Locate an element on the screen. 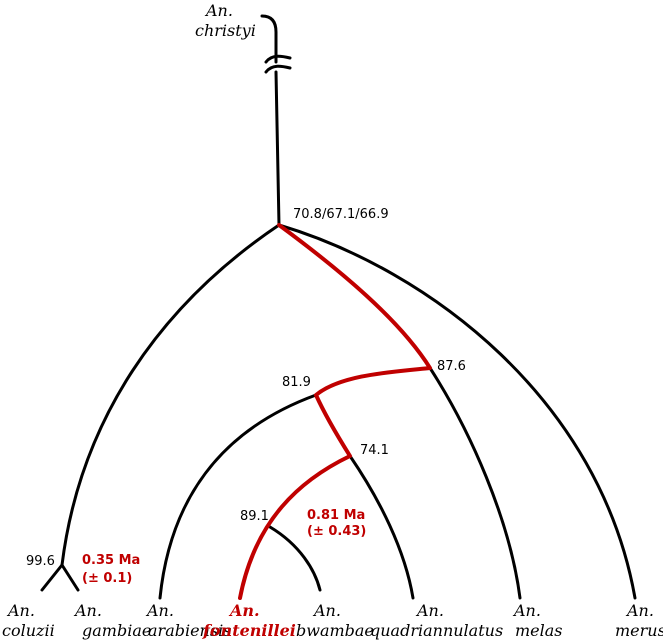  tip-species-label: melas is located at coordinates (539, 630).